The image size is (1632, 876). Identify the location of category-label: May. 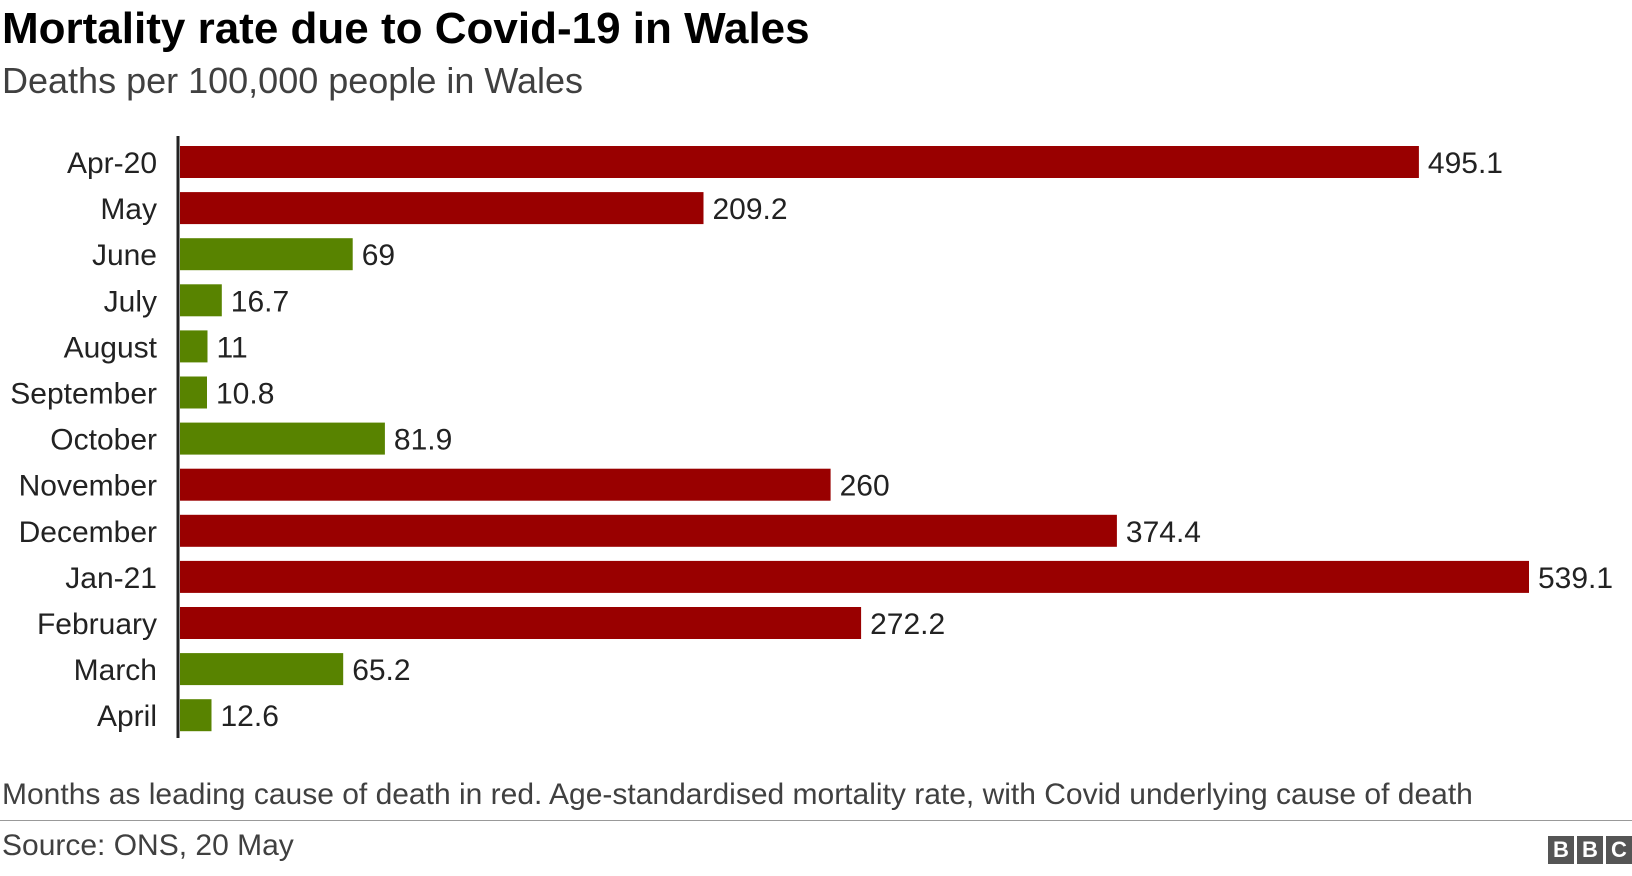
(128, 209).